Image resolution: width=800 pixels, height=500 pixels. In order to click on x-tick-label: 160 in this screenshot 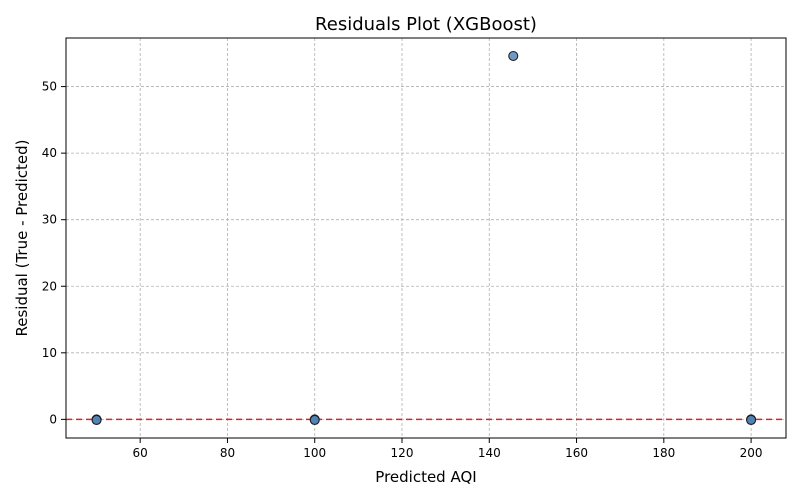, I will do `click(576, 453)`.